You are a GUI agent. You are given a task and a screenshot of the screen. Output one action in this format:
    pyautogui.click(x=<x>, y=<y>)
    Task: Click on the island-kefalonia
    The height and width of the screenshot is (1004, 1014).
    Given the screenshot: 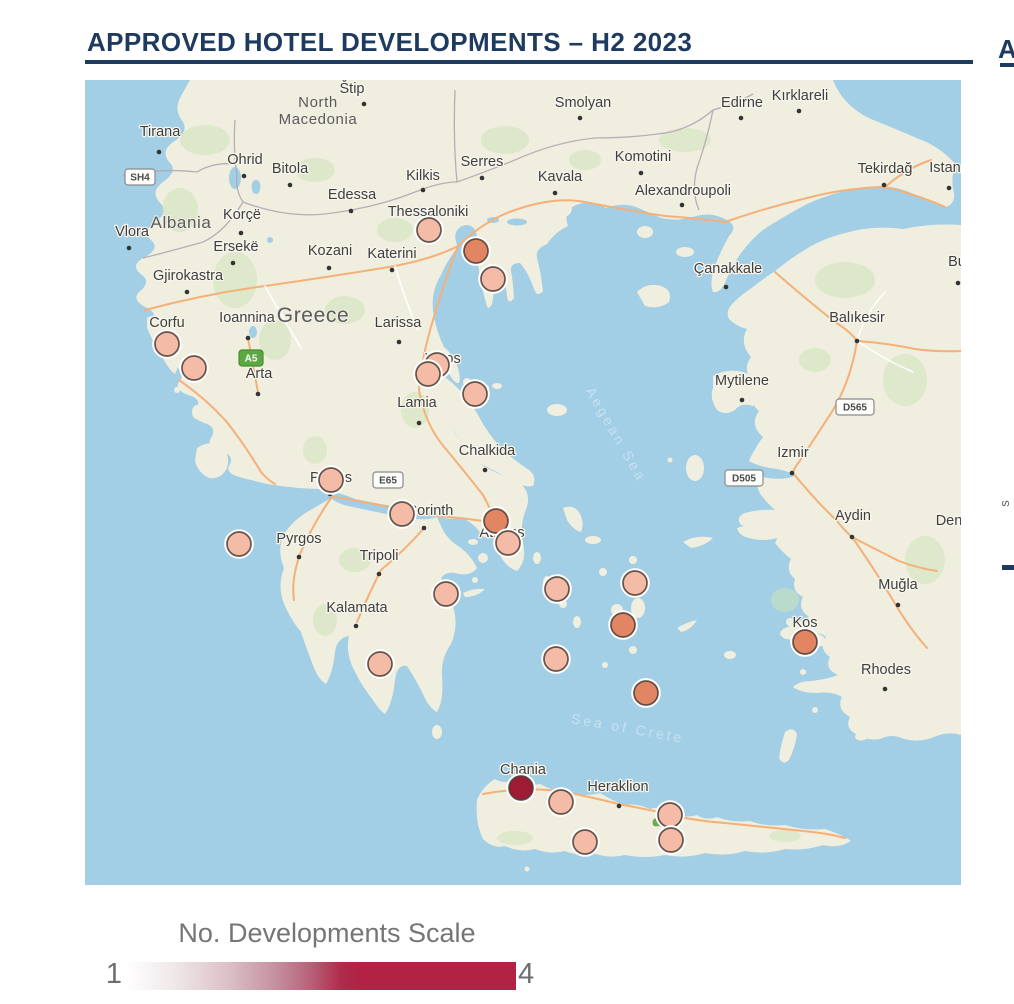 What is the action you would take?
    pyautogui.click(x=212, y=461)
    